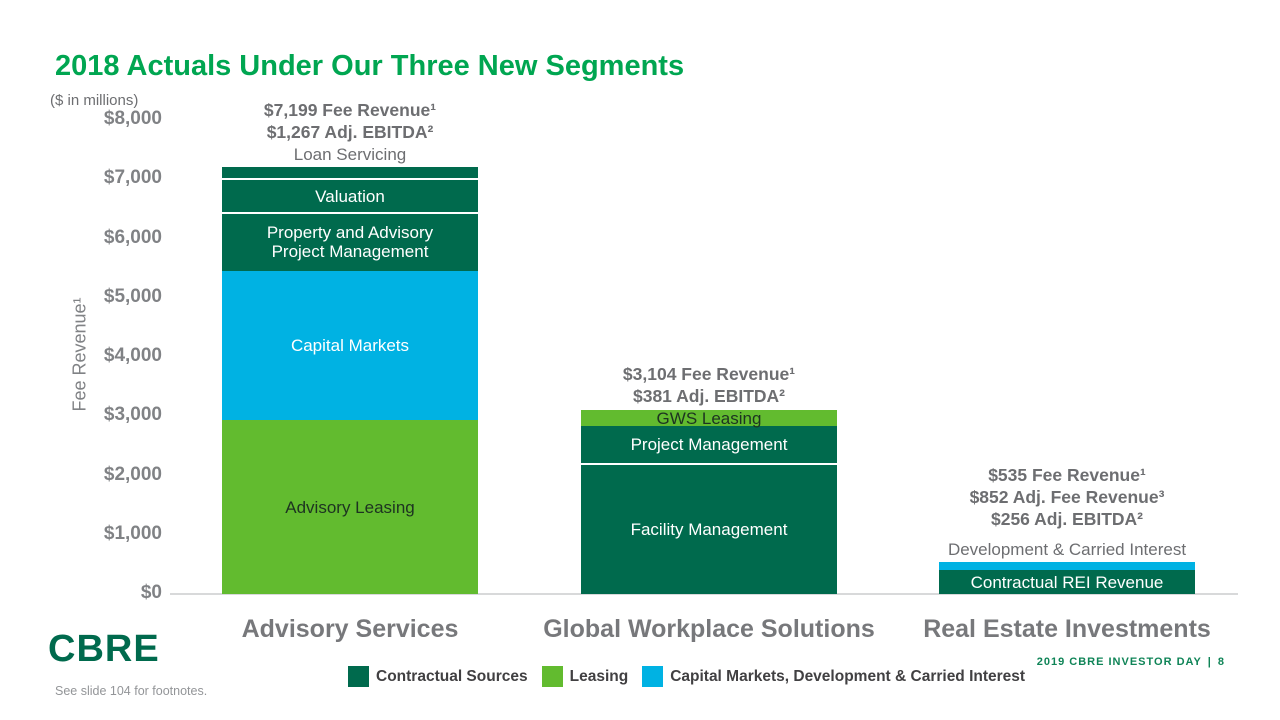  I want to click on units-note: ($ in millions), so click(94, 100).